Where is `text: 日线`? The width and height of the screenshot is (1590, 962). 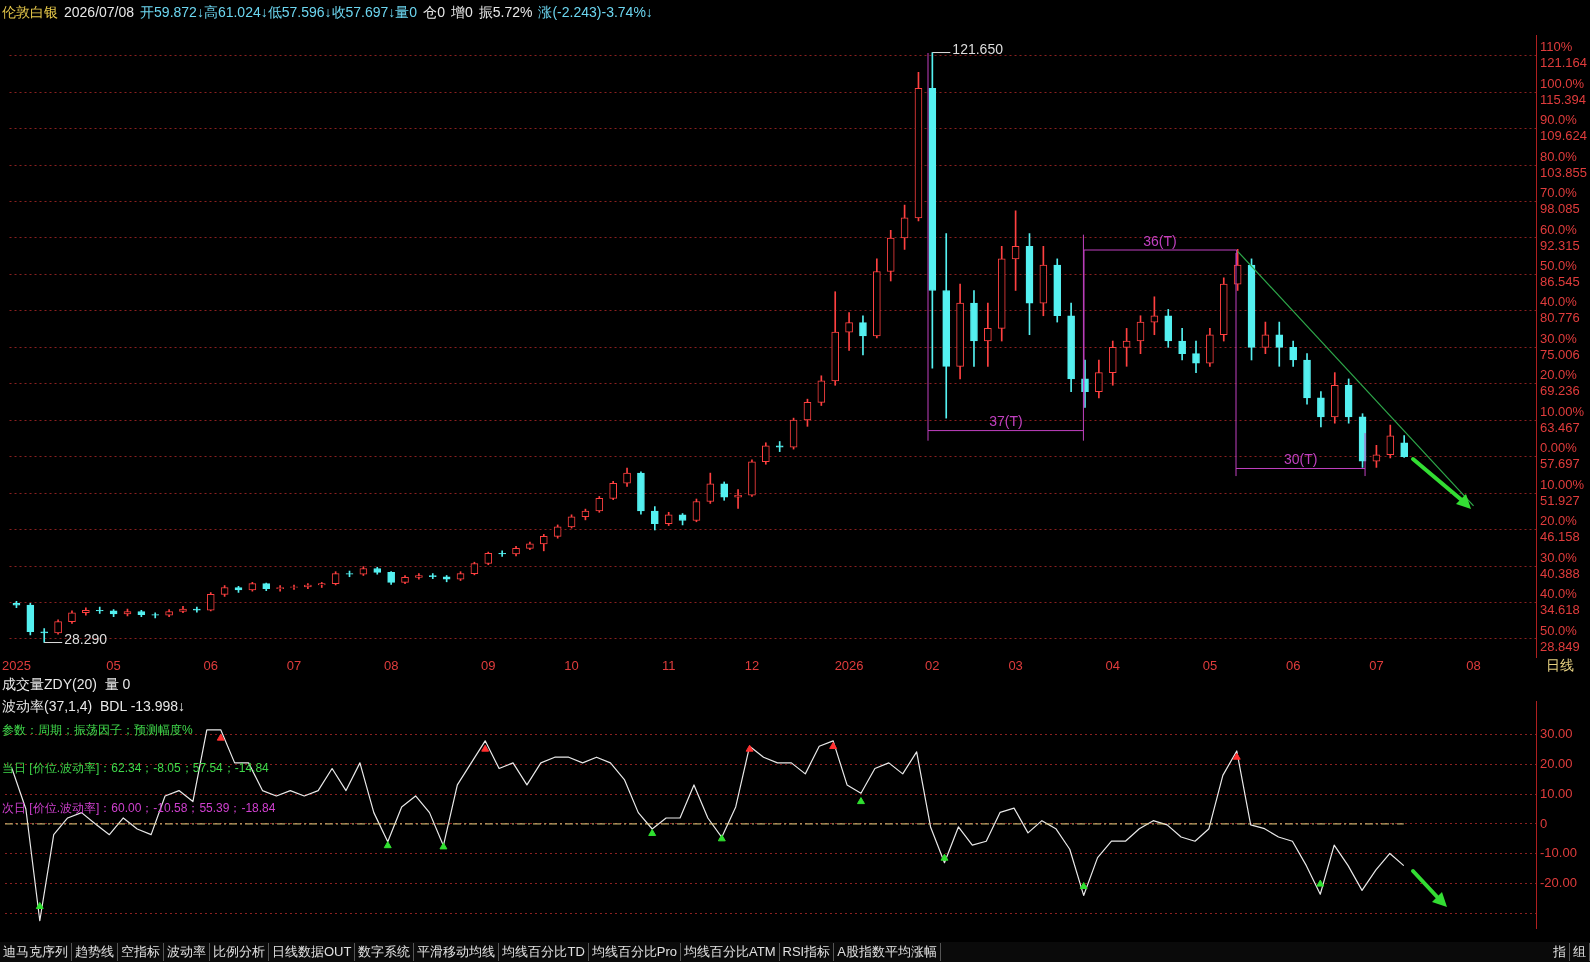
text: 日线 is located at coordinates (1560, 664).